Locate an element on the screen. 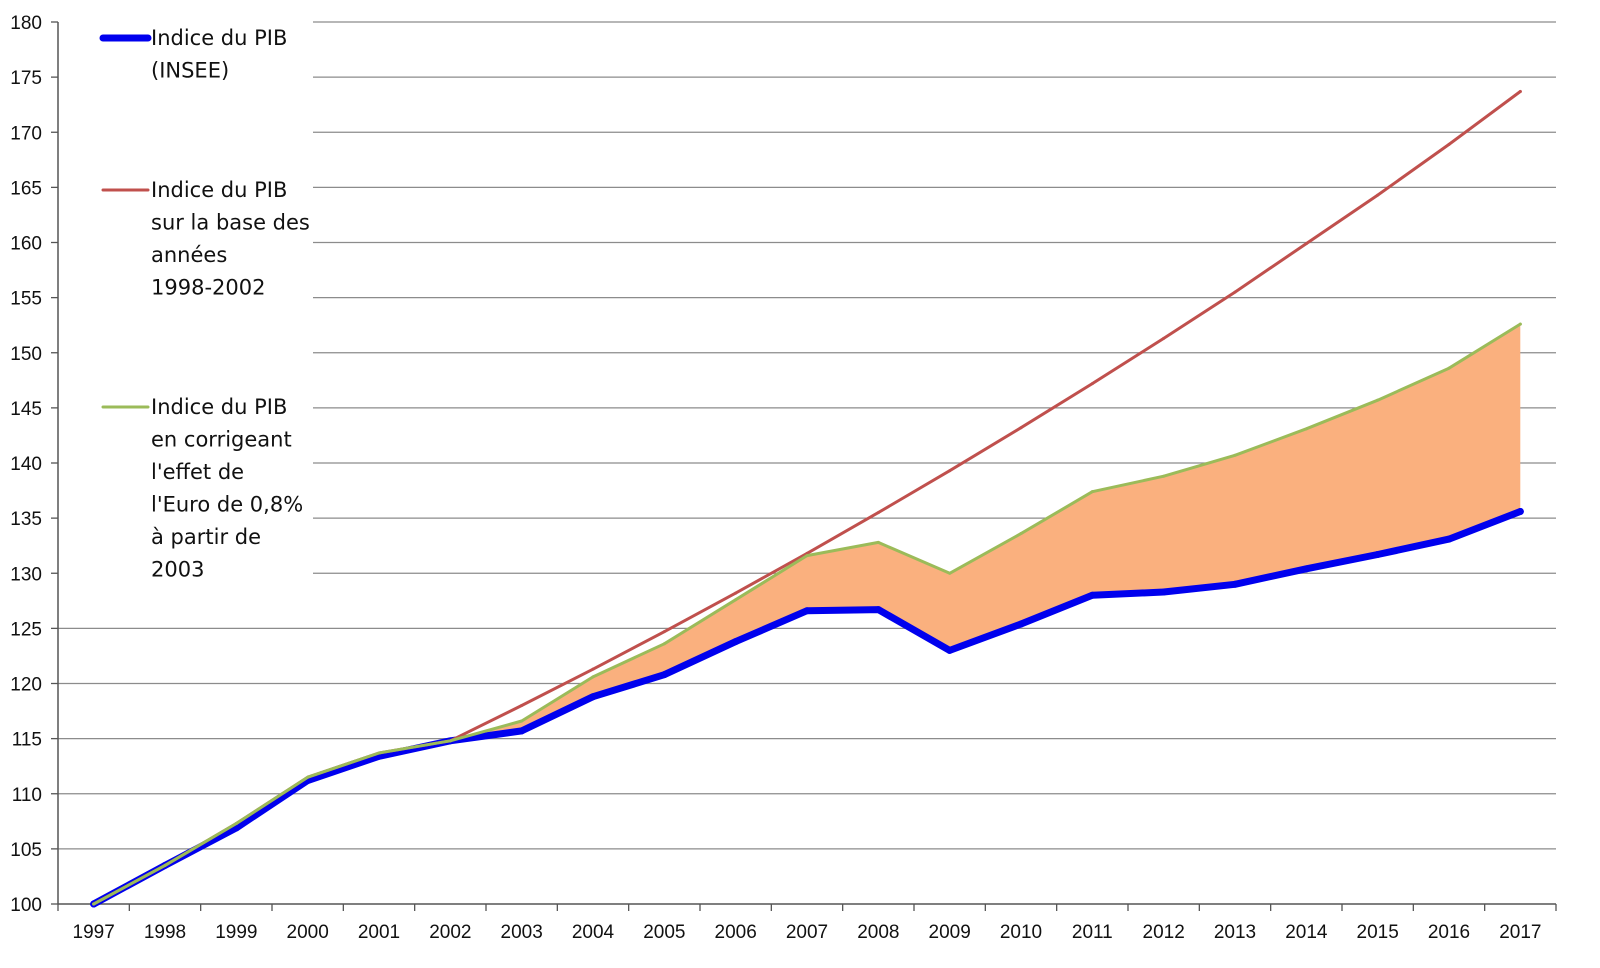 This screenshot has height=968, width=1600. y-tick-label-155: 155 is located at coordinates (26, 299).